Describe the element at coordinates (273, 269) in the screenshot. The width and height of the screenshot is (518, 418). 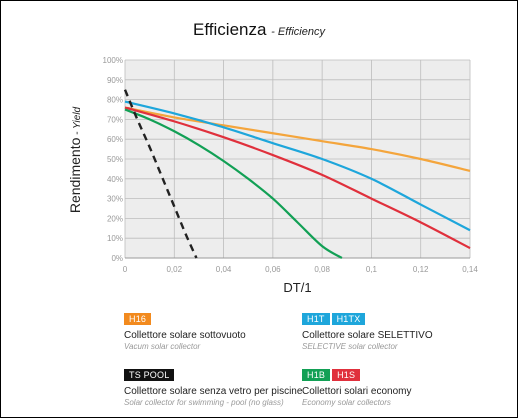
I see `x-tick-label: 0,06` at that location.